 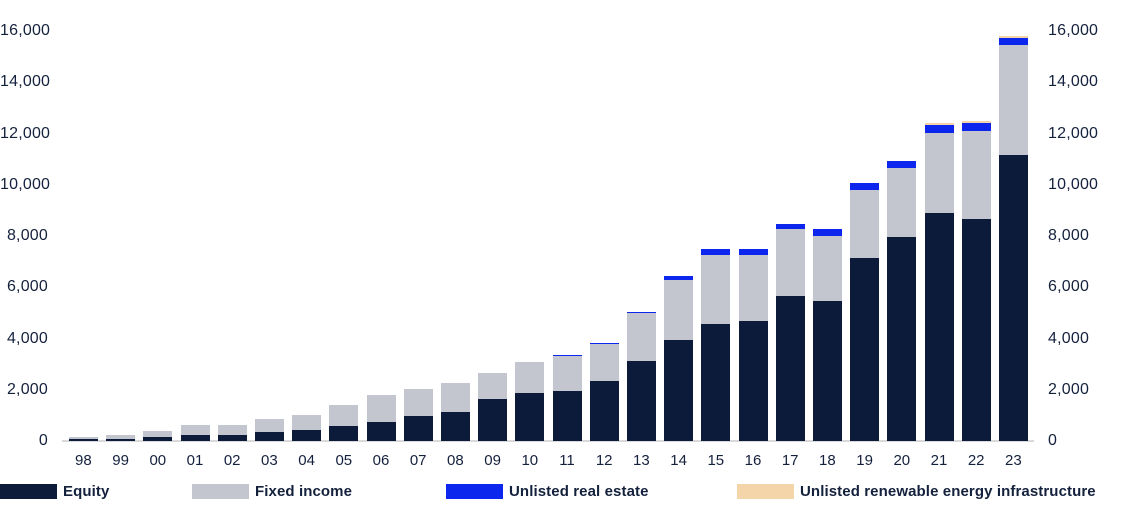 What do you see at coordinates (790, 460) in the screenshot?
I see `x-tick-label-17: 17` at bounding box center [790, 460].